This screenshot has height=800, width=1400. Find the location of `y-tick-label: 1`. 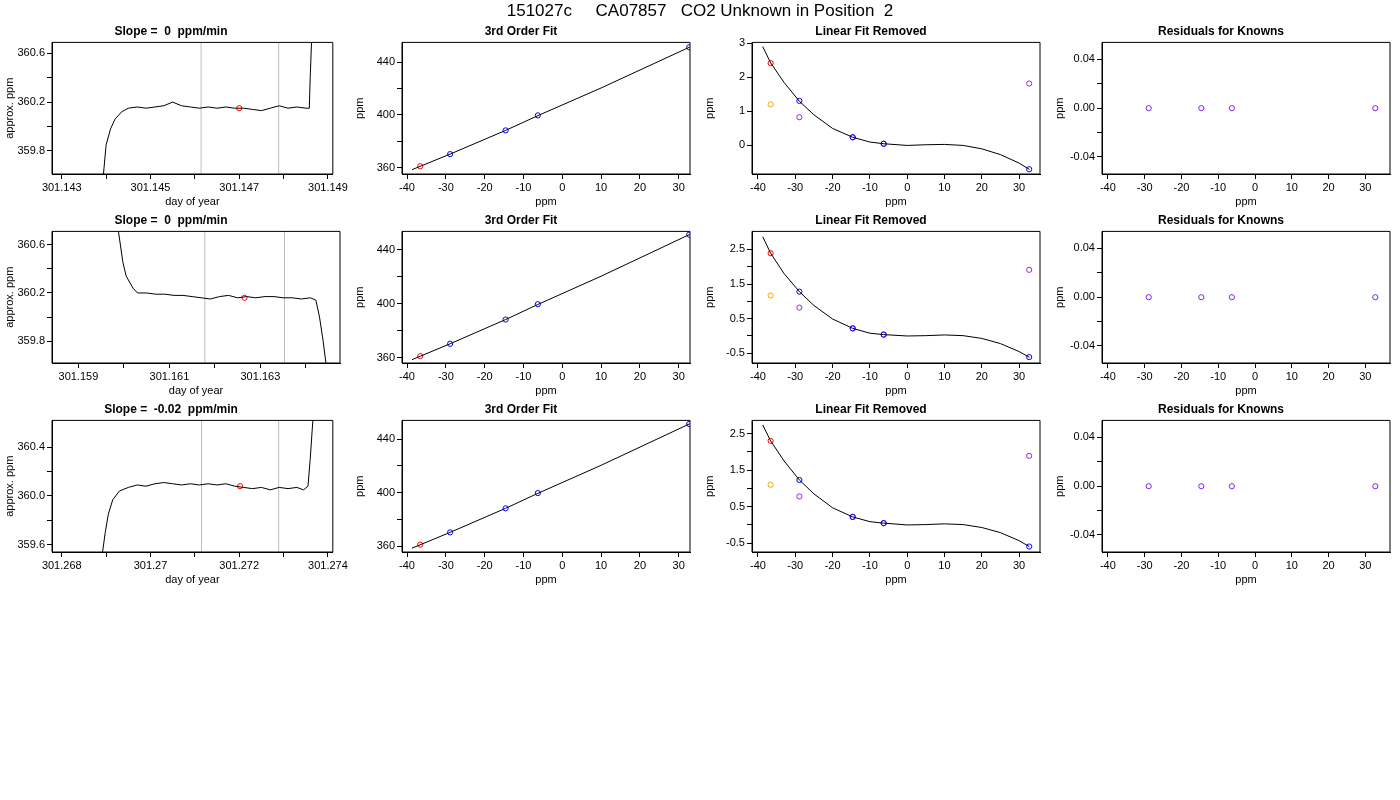

y-tick-label: 1 is located at coordinates (741, 110).